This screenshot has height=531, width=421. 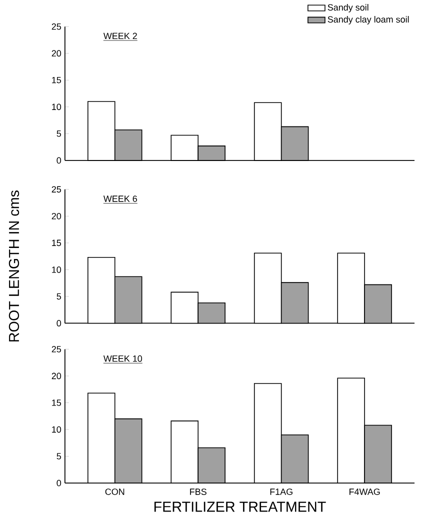 What do you see at coordinates (123, 358) in the screenshot?
I see `text: WEEK 10` at bounding box center [123, 358].